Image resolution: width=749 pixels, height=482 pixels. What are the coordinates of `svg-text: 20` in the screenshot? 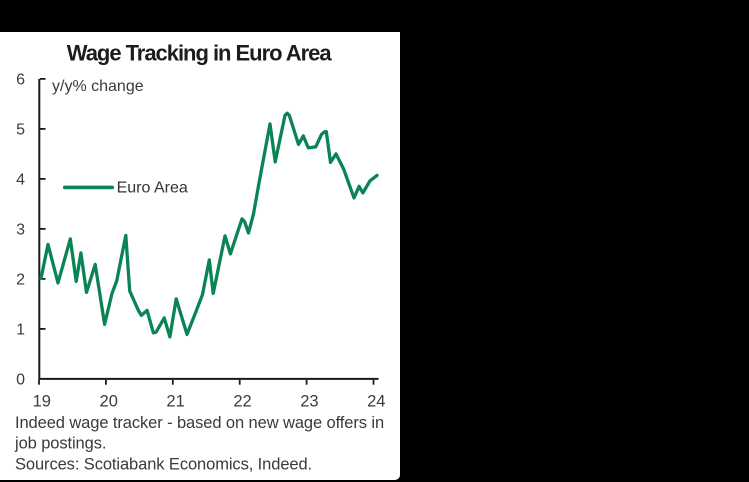 It's located at (109, 402).